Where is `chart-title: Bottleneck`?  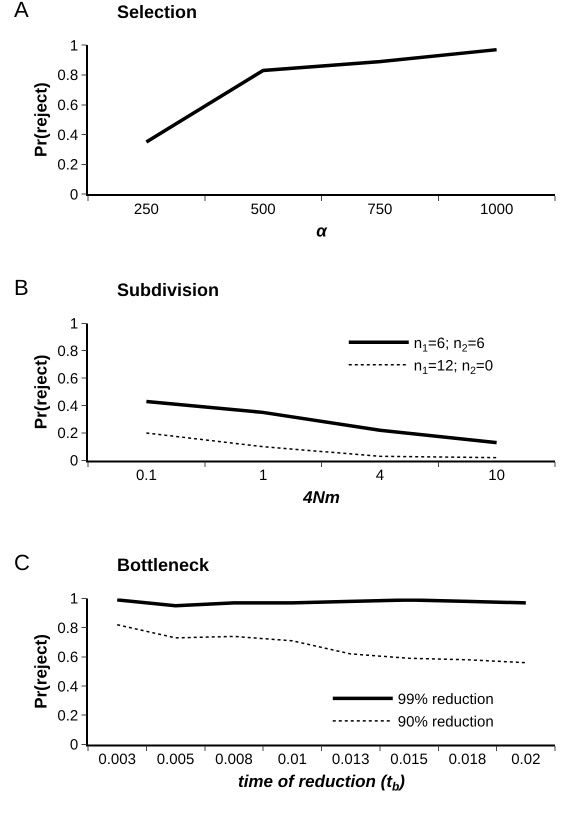
chart-title: Bottleneck is located at coordinates (163, 565).